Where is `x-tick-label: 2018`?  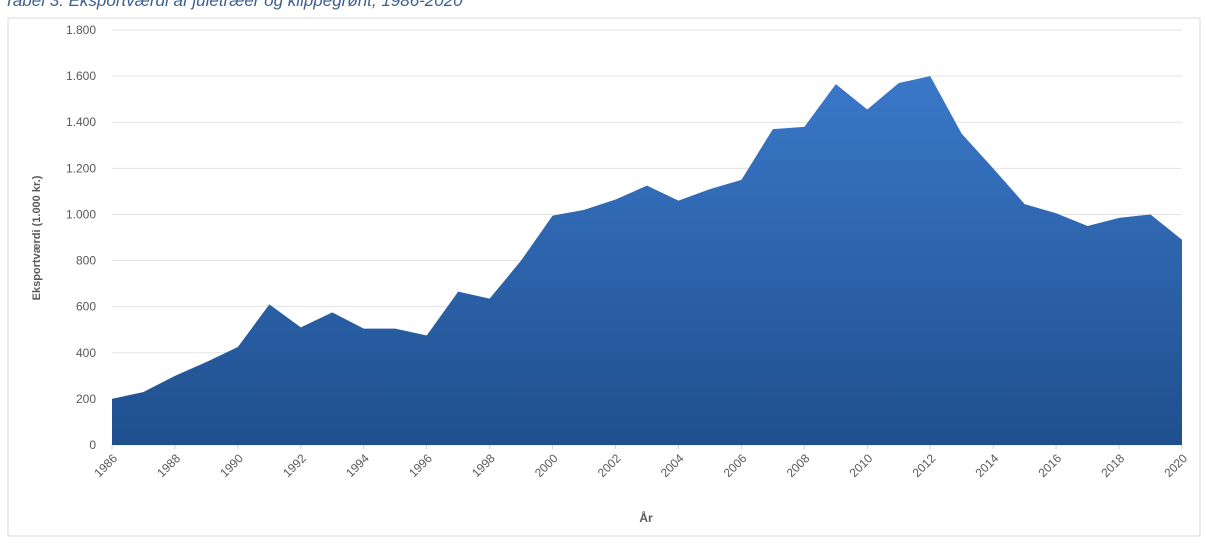 x-tick-label: 2018 is located at coordinates (1112, 465).